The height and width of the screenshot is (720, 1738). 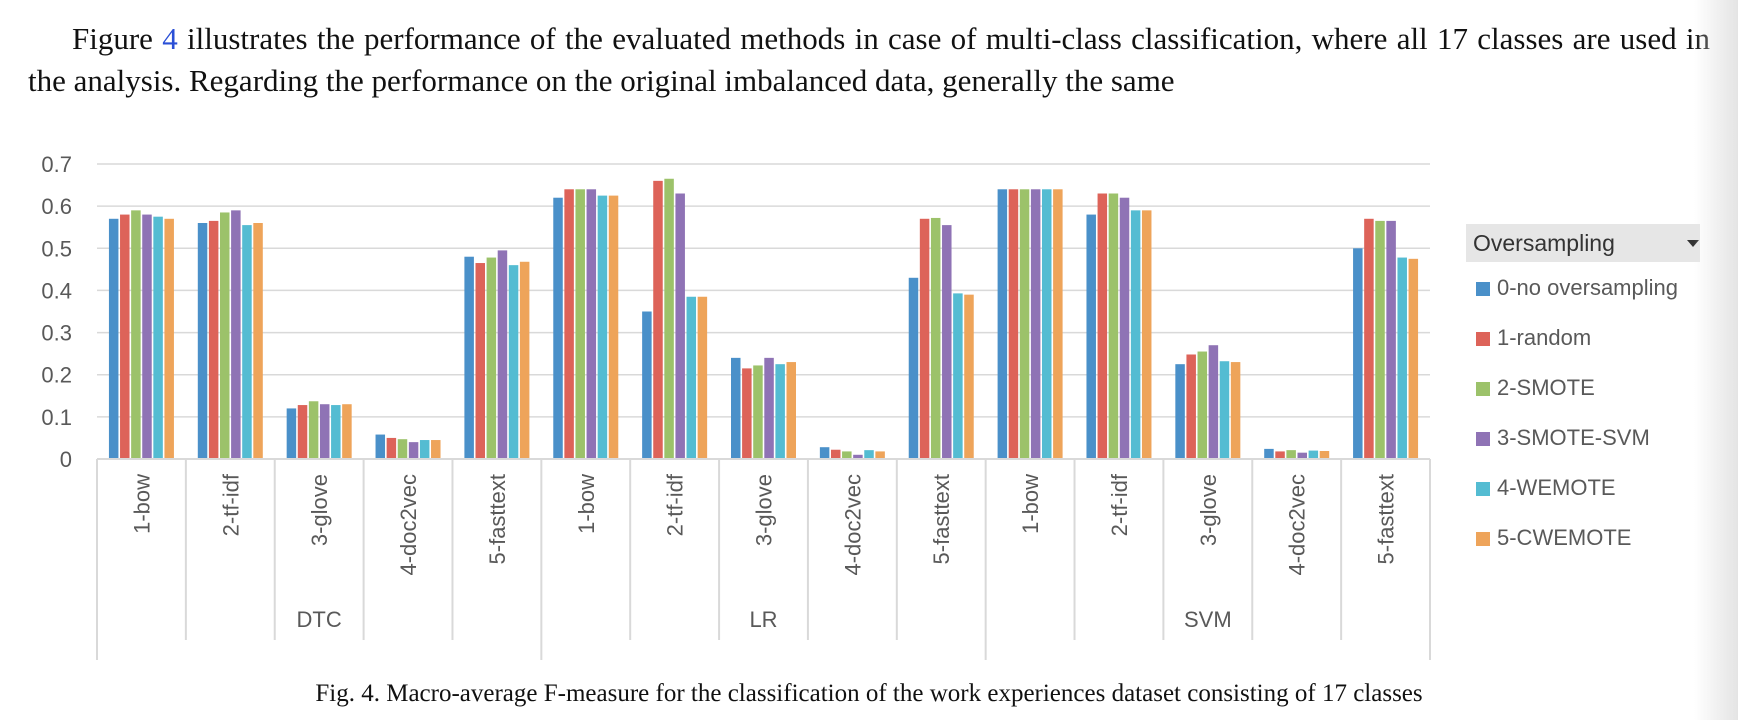 What do you see at coordinates (319, 619) in the screenshot?
I see `group-label: DTC` at bounding box center [319, 619].